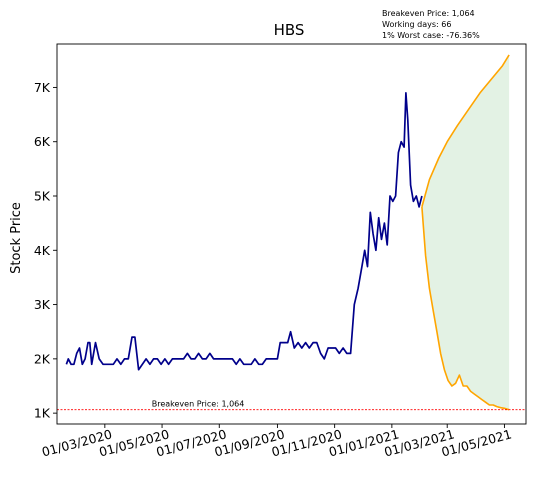  I want to click on y-tick-label: 1K, so click(42, 413).